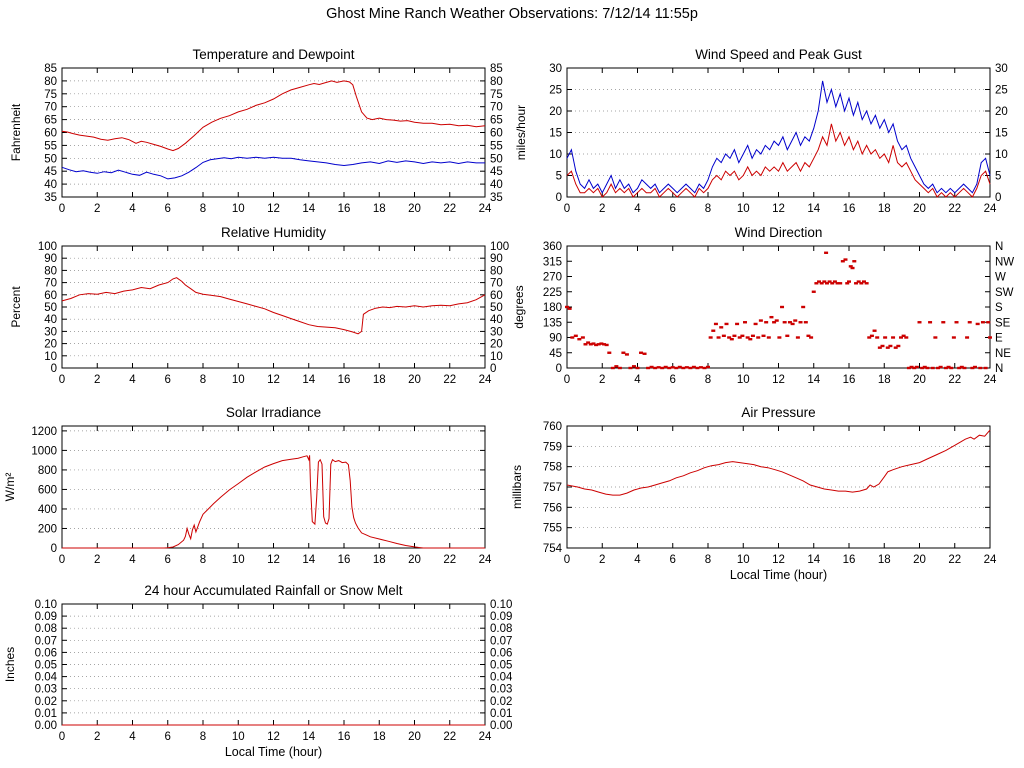 Image resolution: width=1024 pixels, height=768 pixels. What do you see at coordinates (16, 132) in the screenshot?
I see `y-axis-label: Fahrenheit` at bounding box center [16, 132].